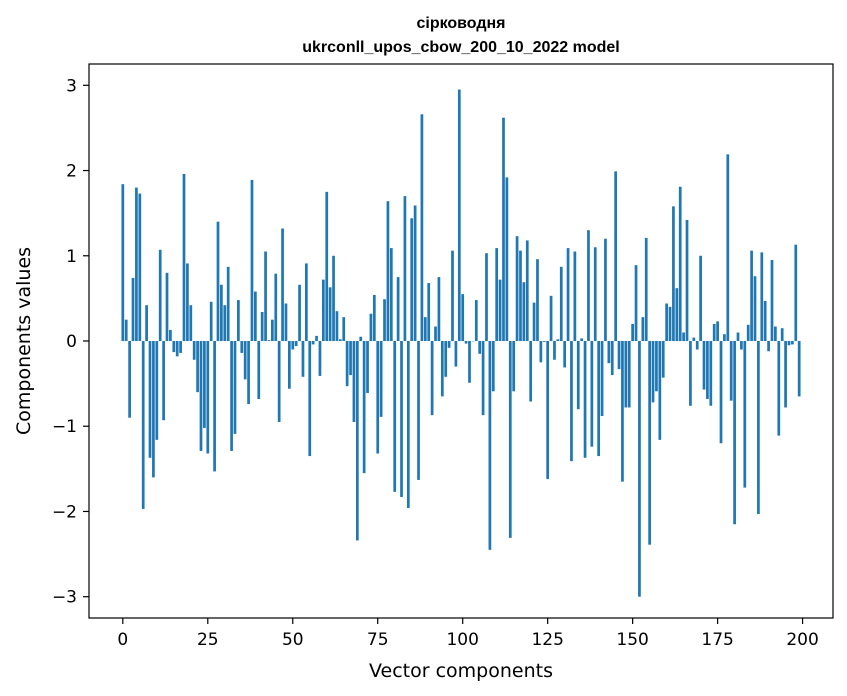  Describe the element at coordinates (632, 640) in the screenshot. I see `x-tick-label: 150` at that location.